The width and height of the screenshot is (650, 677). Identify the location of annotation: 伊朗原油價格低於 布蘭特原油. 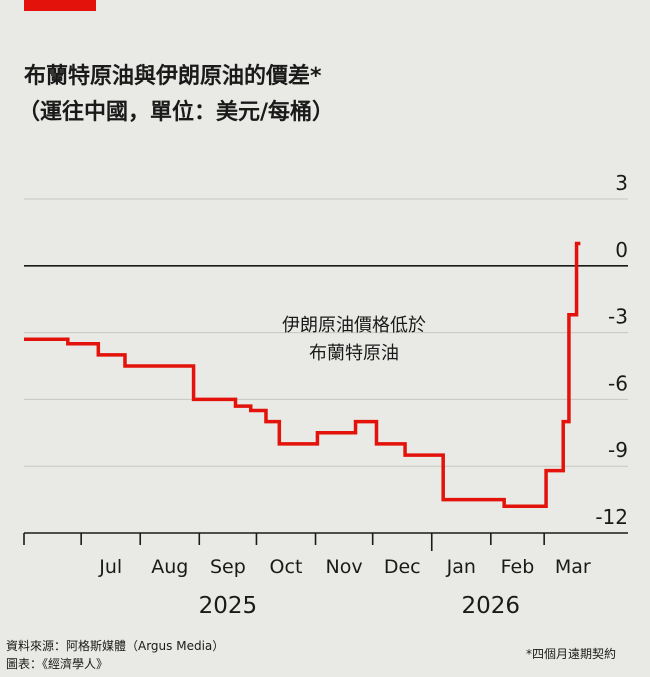
(354, 339).